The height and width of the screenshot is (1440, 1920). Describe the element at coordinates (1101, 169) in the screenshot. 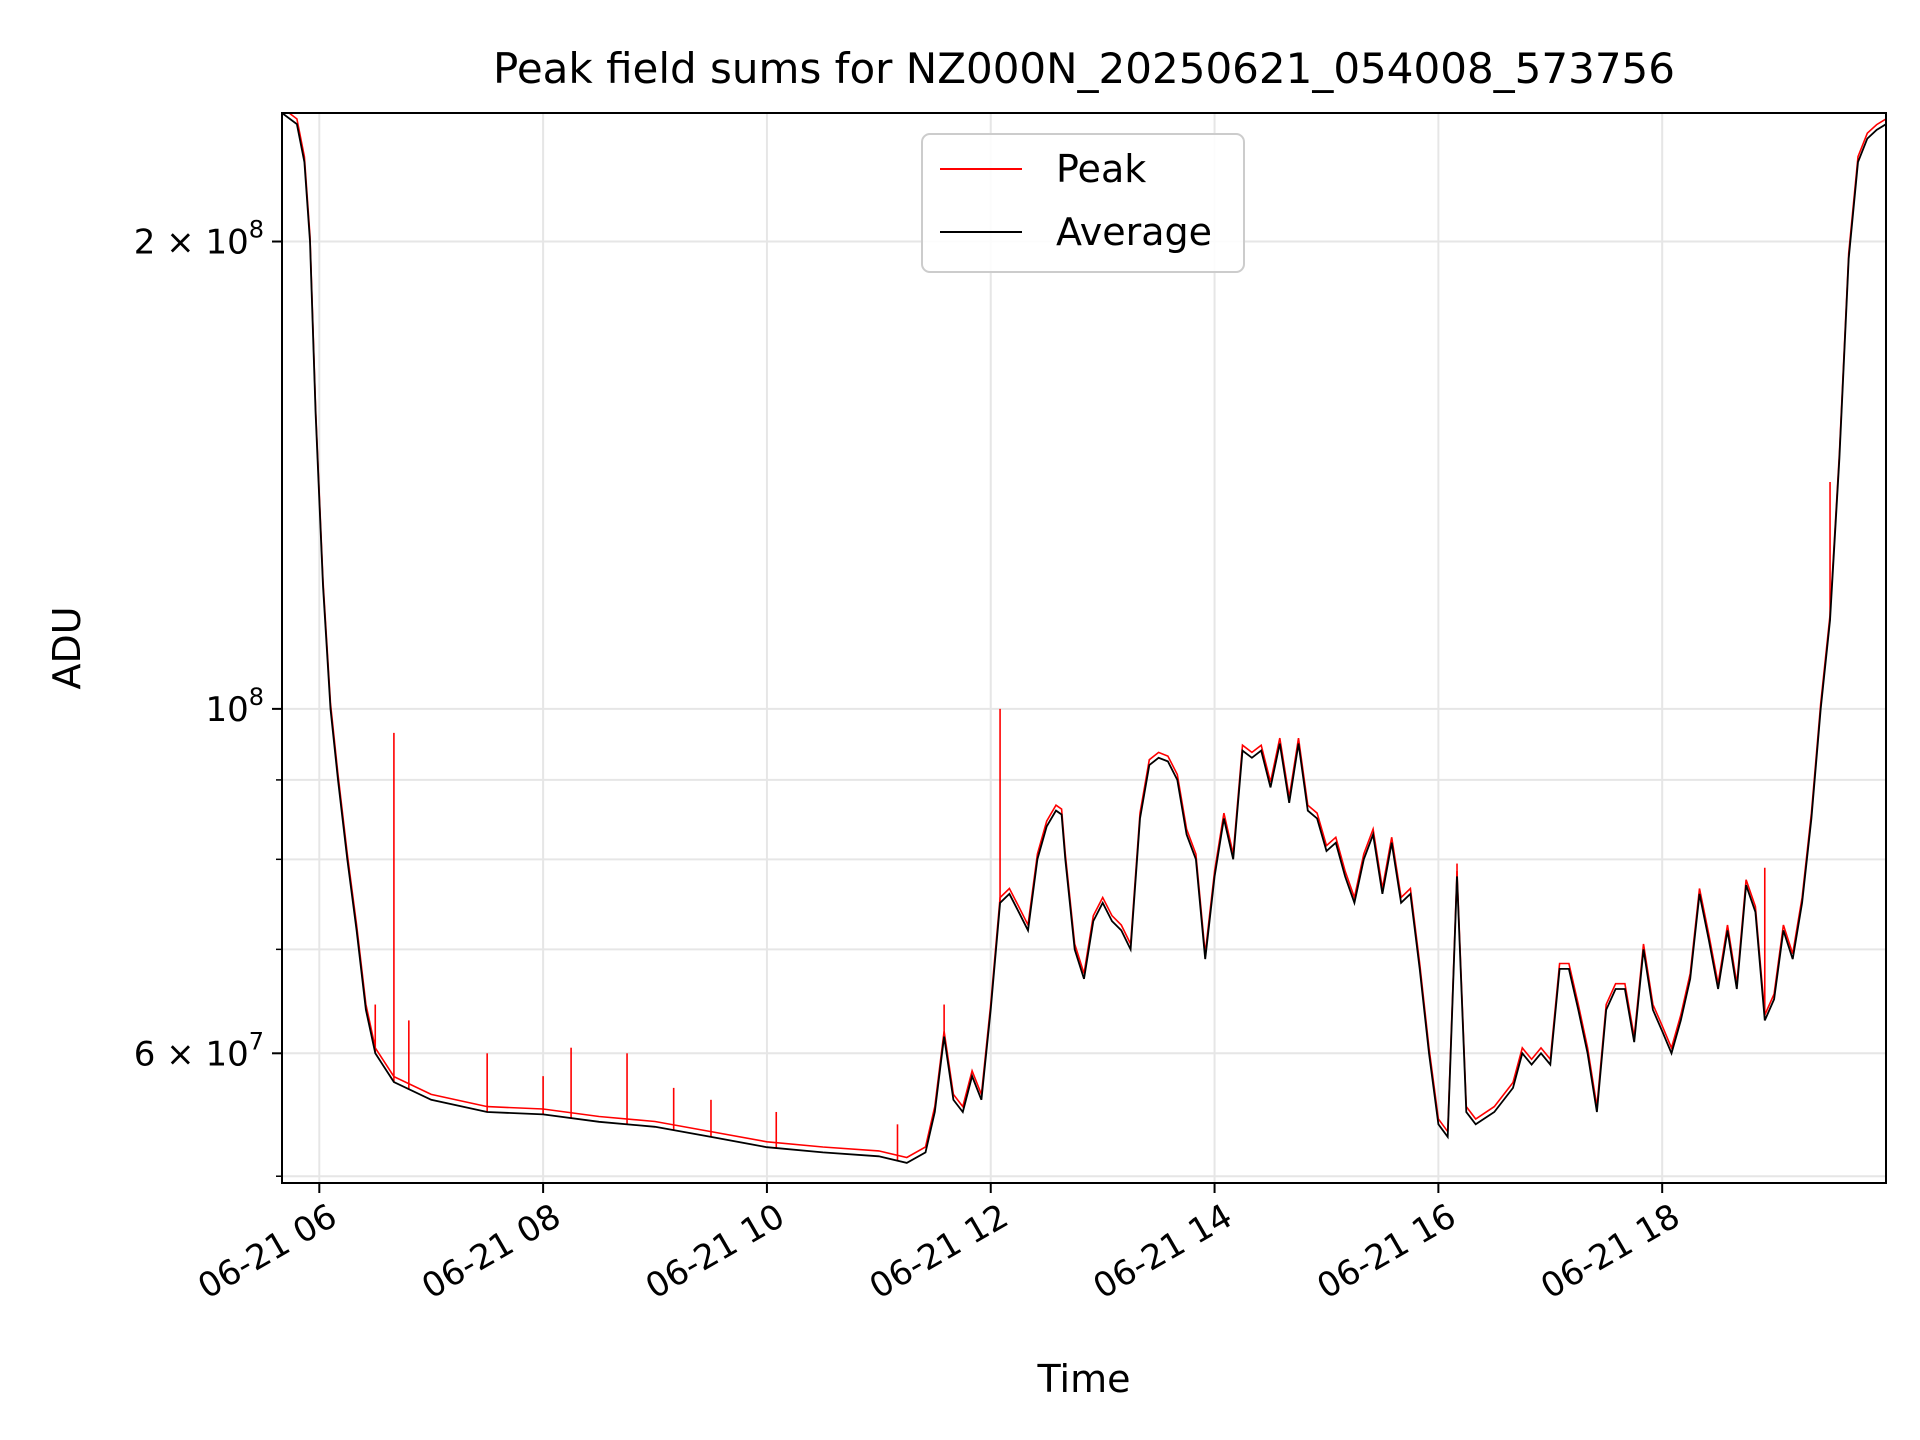

I see `legend-label-peak: Peak` at that location.